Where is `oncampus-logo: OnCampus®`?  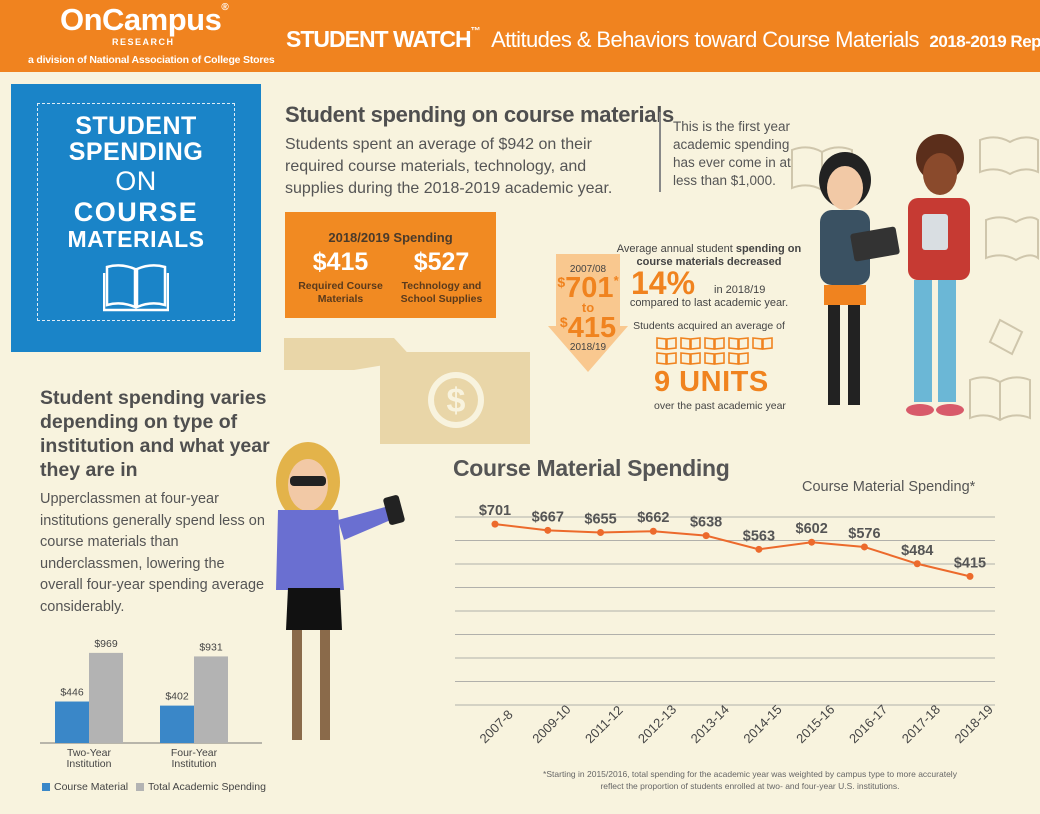
oncampus-logo: OnCampus® is located at coordinates (144, 19).